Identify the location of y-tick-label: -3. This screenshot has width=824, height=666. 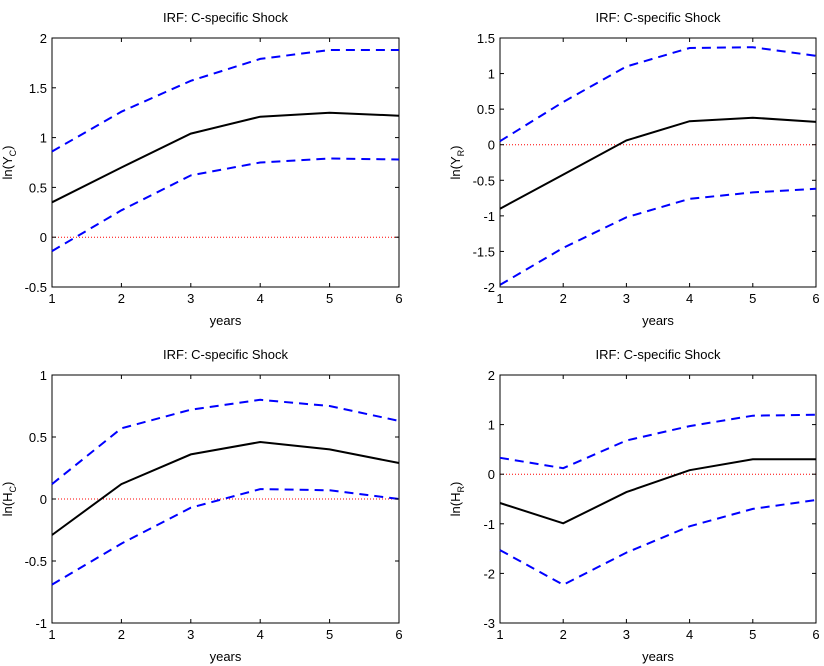
(489, 623).